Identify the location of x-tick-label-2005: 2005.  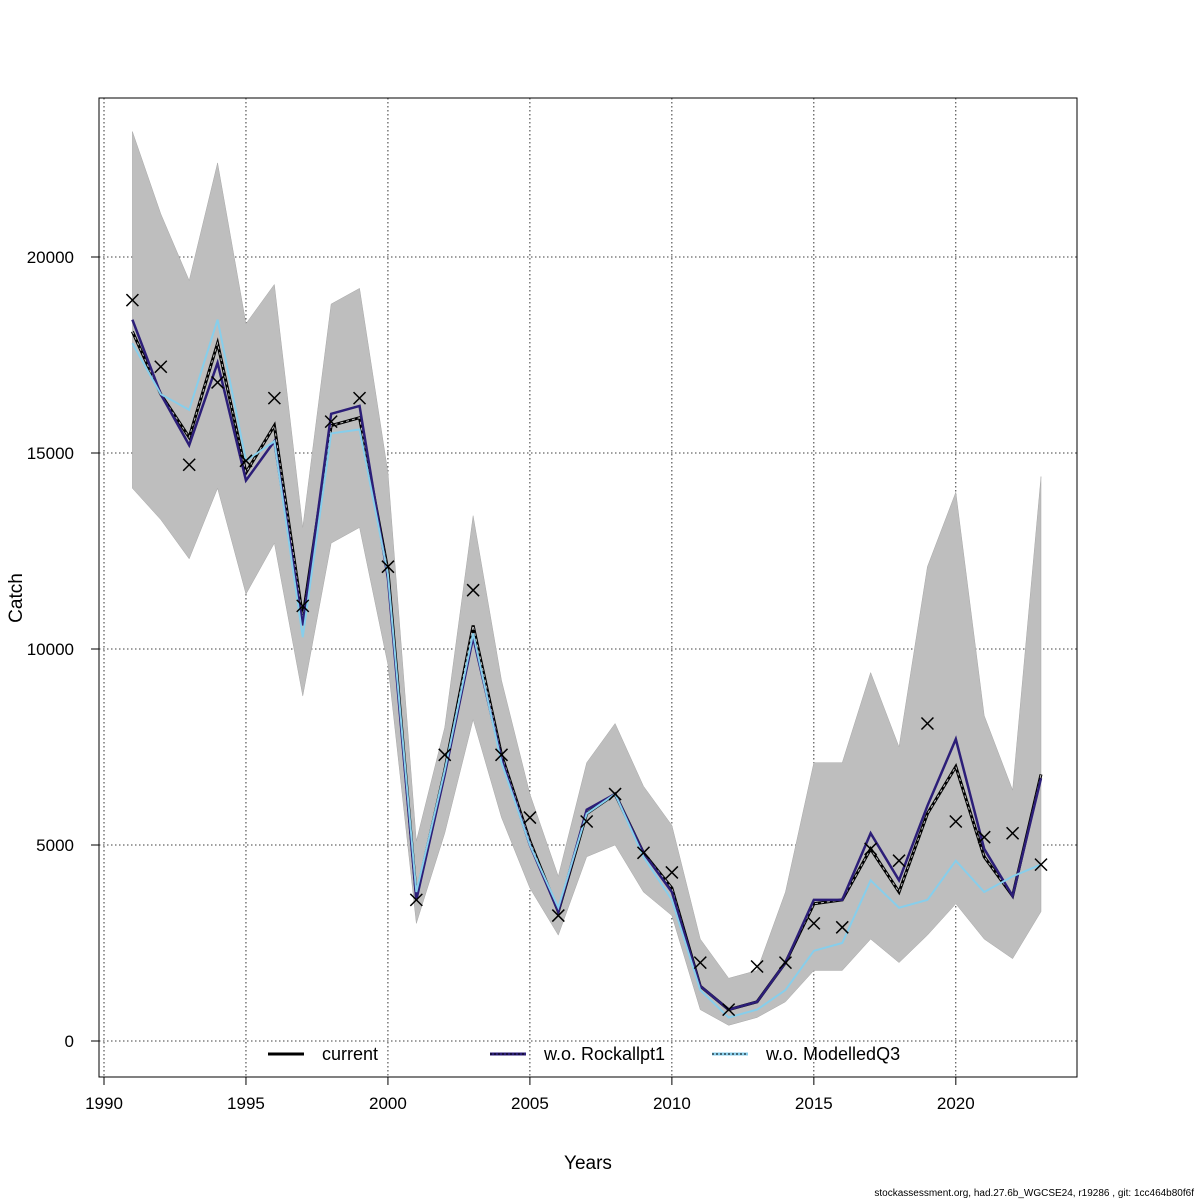
(530, 1103).